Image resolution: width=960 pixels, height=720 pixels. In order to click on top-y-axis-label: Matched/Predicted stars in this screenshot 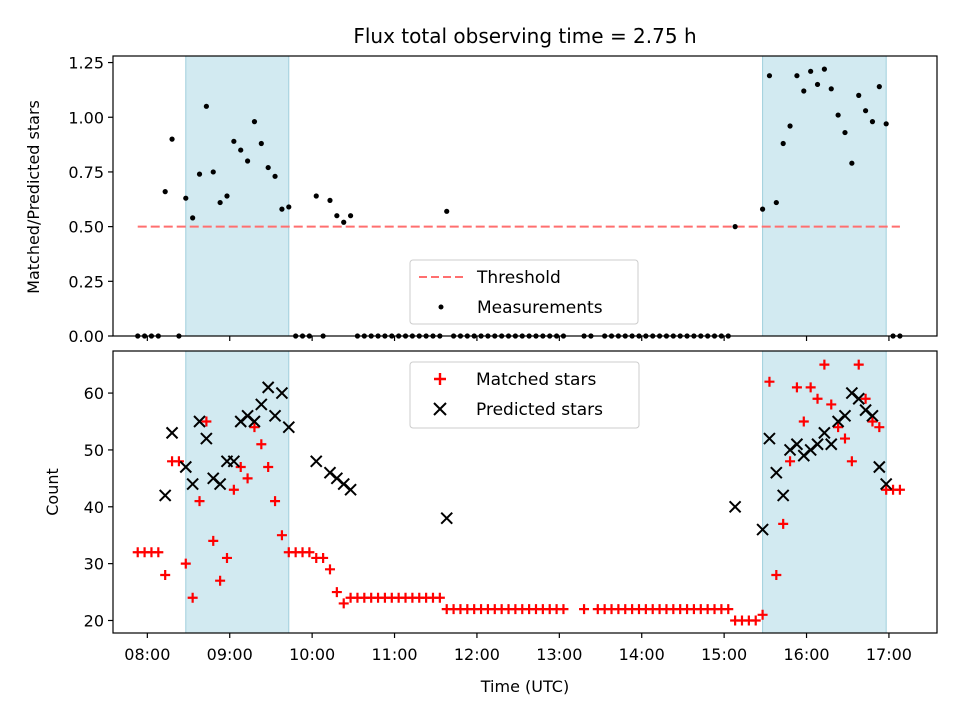, I will do `click(33, 197)`.